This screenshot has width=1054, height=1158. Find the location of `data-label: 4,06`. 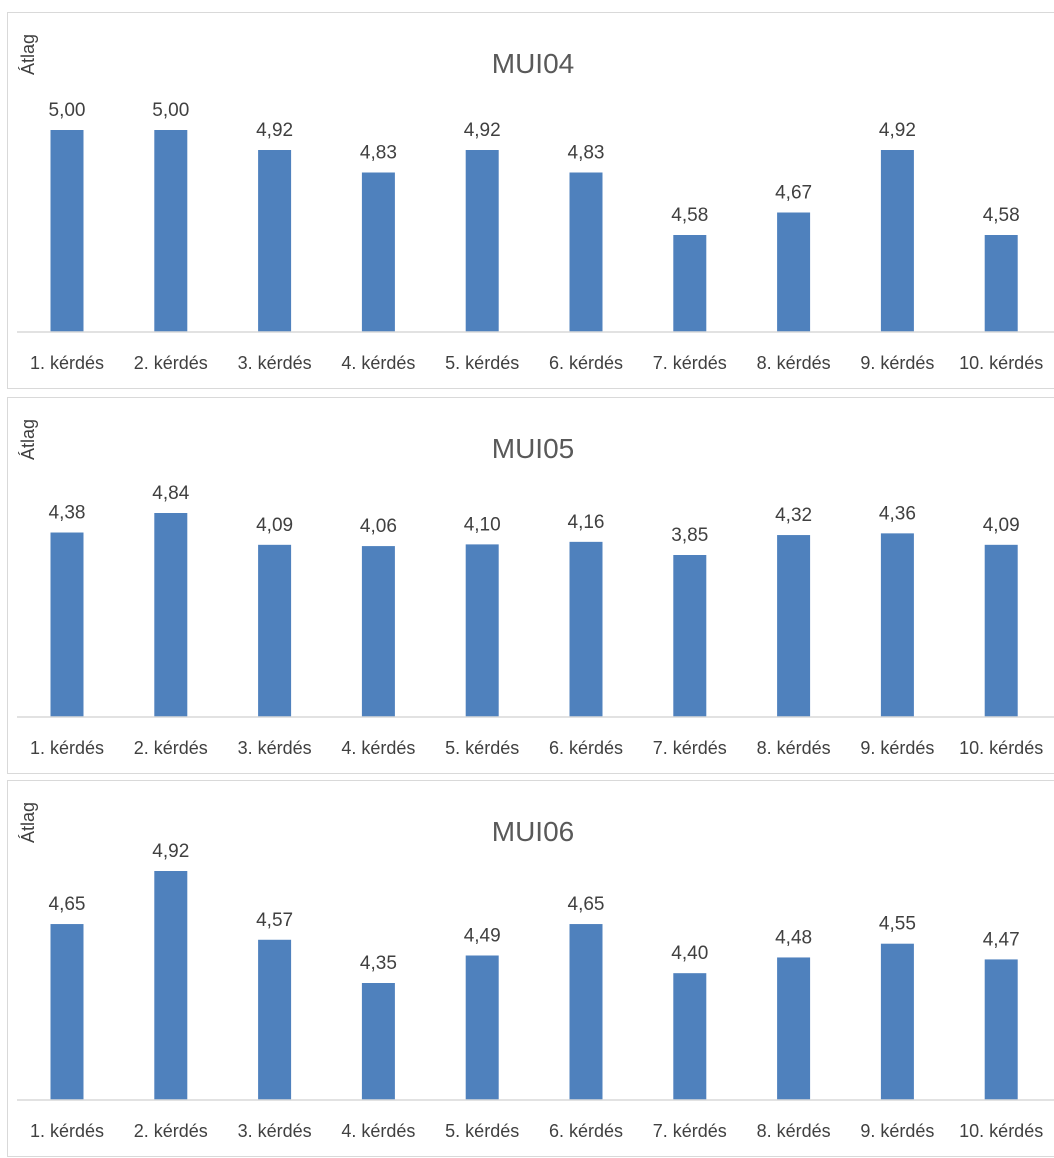

data-label: 4,06 is located at coordinates (378, 526).